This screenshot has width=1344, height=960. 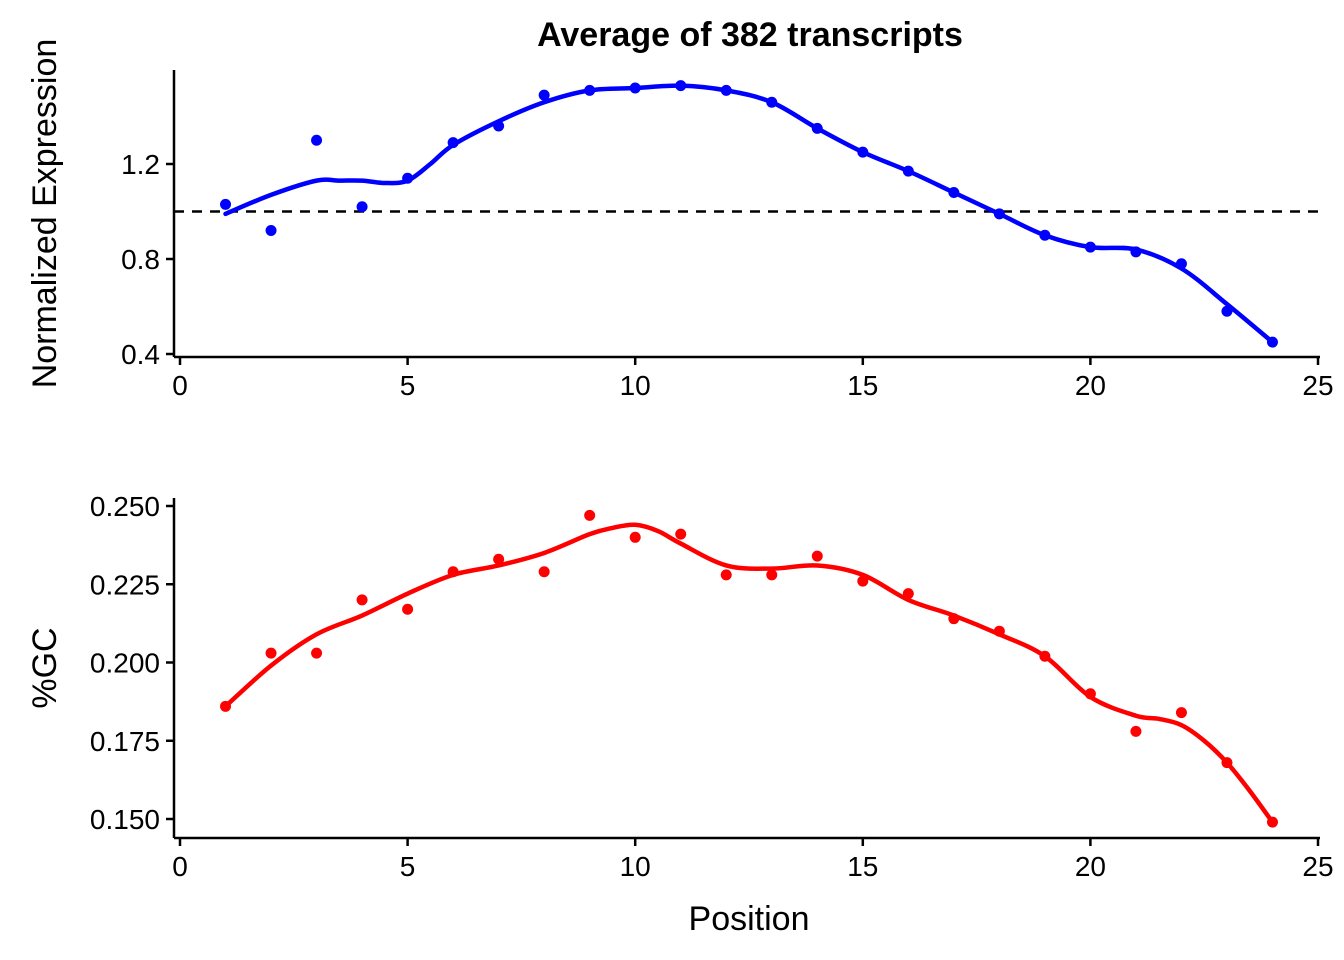 What do you see at coordinates (180, 866) in the screenshot?
I see `gc-x-tick-label: 0` at bounding box center [180, 866].